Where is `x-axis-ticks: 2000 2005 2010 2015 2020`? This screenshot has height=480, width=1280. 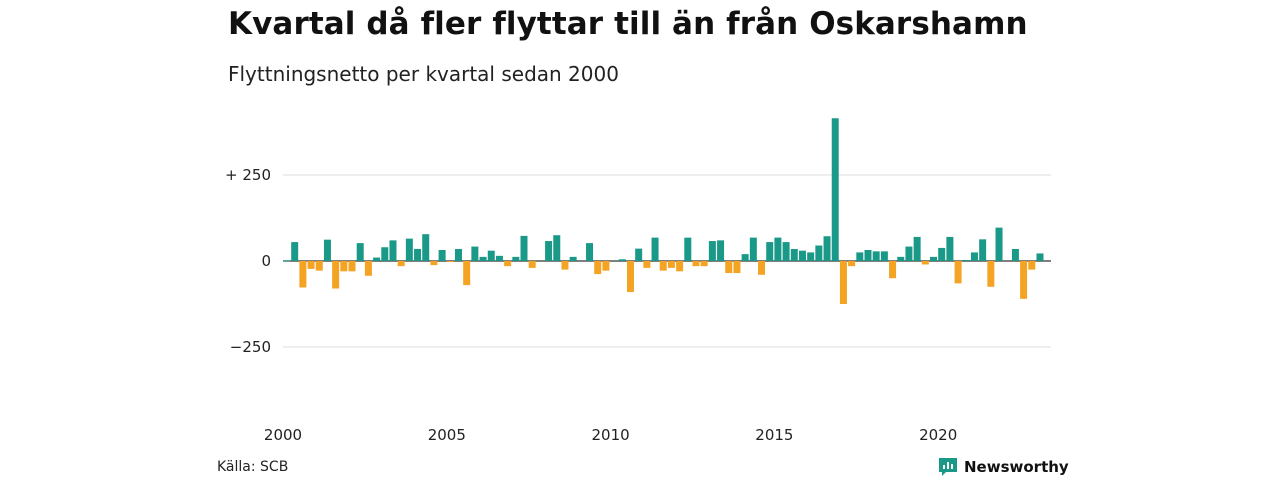 x-axis-ticks: 2000 2005 2010 2015 2020 is located at coordinates (610, 435).